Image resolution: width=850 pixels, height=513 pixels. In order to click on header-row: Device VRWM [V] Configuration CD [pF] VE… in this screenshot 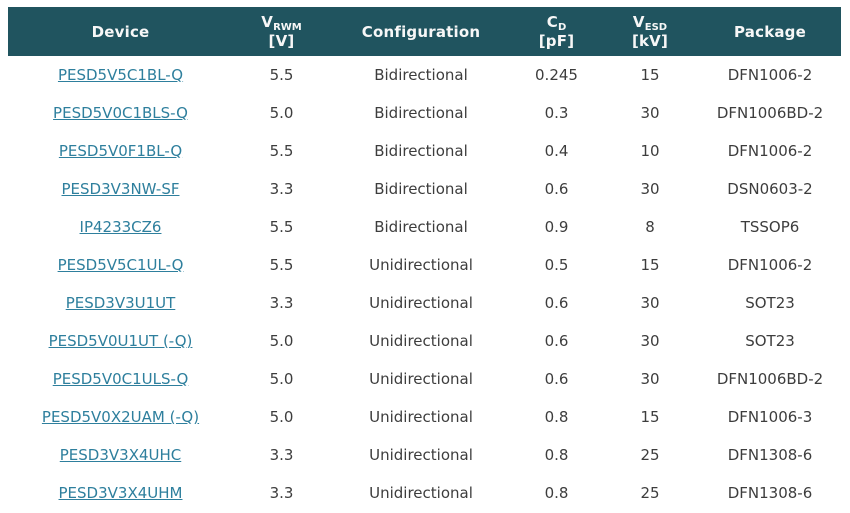, I will do `click(424, 31)`.